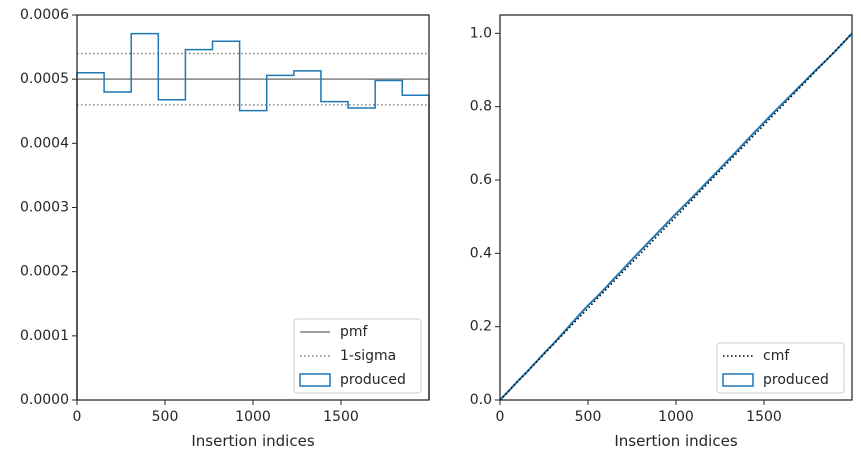  I want to click on legend-label: 1-sigma, so click(368, 356).